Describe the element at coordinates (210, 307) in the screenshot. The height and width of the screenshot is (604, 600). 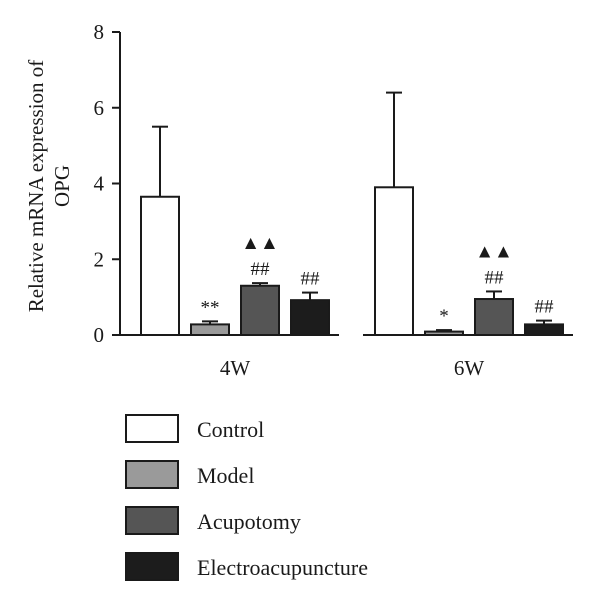
I see `significance-annotation: **` at that location.